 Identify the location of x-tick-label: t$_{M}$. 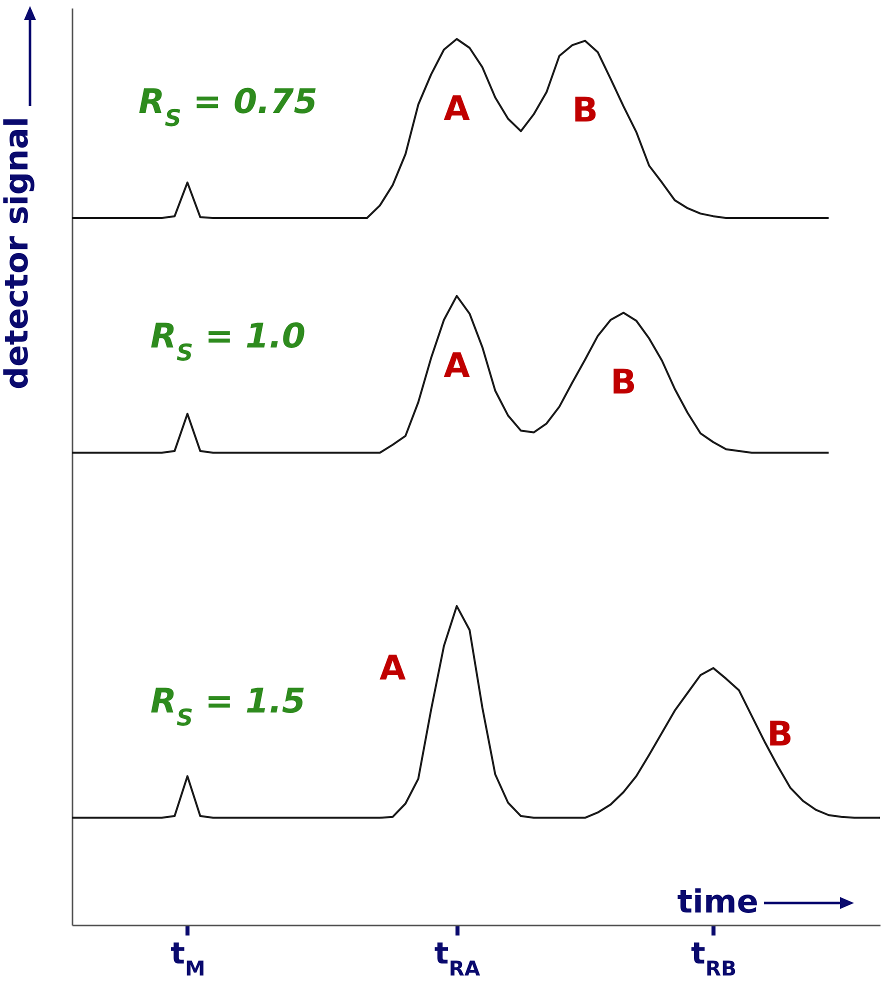
(188, 958).